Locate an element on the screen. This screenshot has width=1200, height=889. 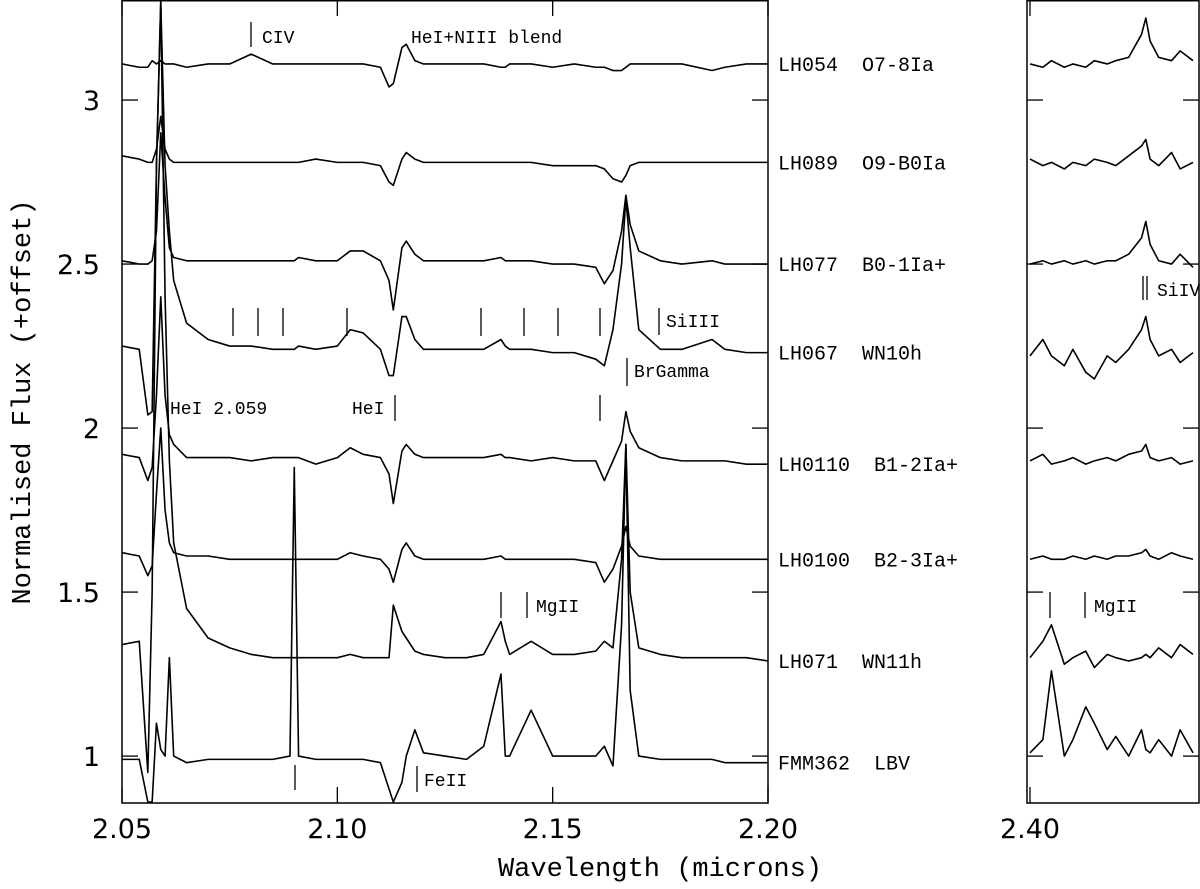
legend-label: LH067 WN10h is located at coordinates (850, 355).